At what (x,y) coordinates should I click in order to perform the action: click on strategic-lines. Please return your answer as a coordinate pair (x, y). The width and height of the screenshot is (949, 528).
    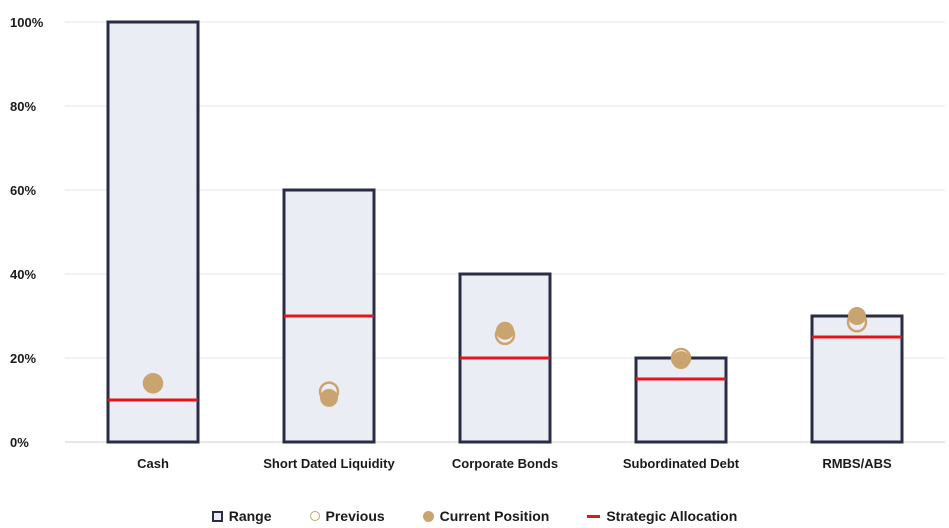
    Looking at the image, I should click on (505, 358).